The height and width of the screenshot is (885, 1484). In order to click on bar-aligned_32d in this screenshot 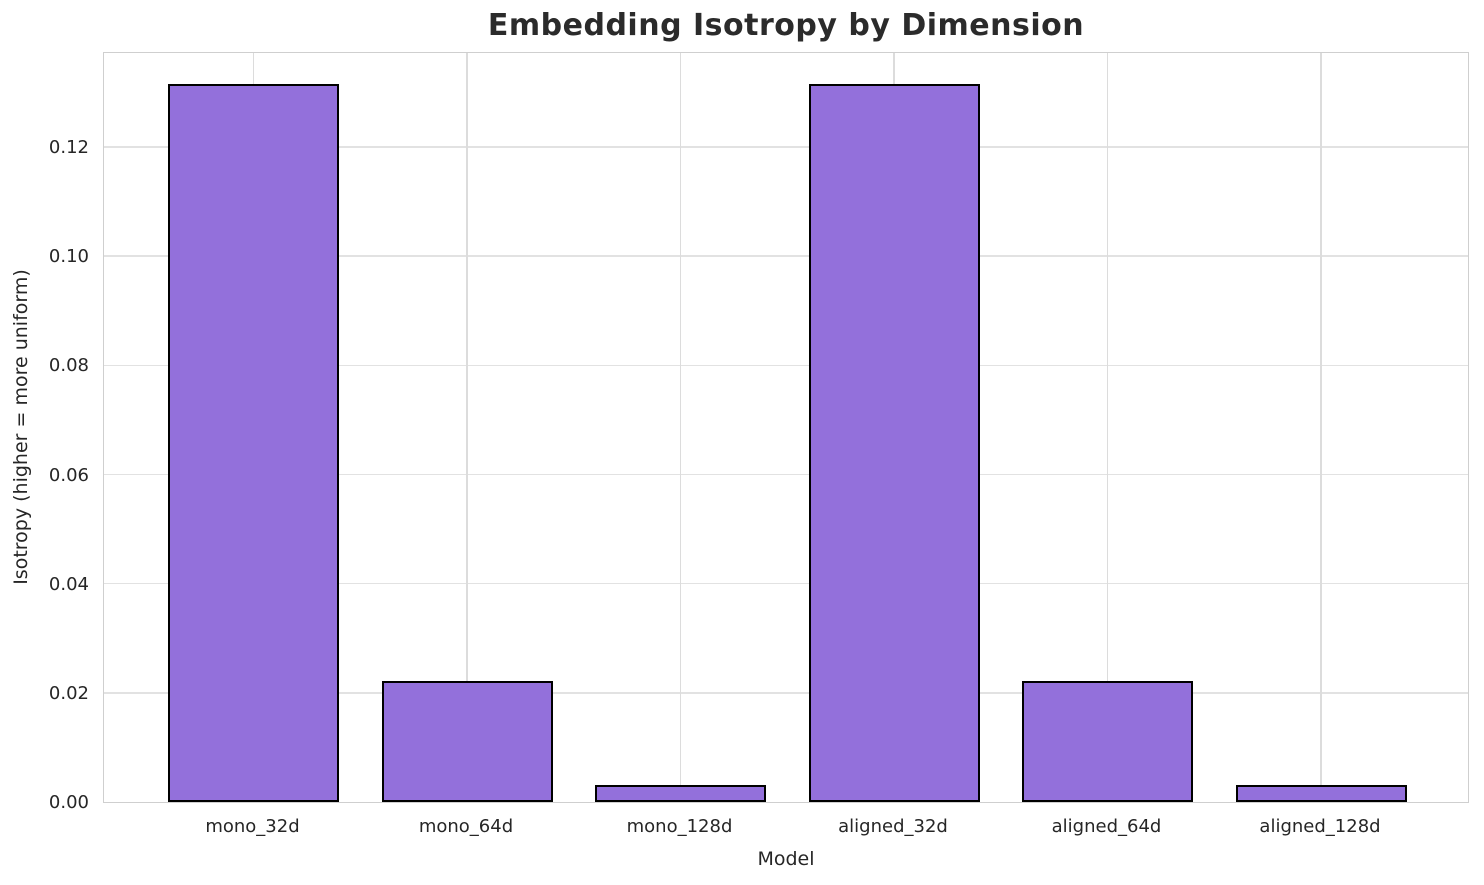, I will do `click(894, 443)`.